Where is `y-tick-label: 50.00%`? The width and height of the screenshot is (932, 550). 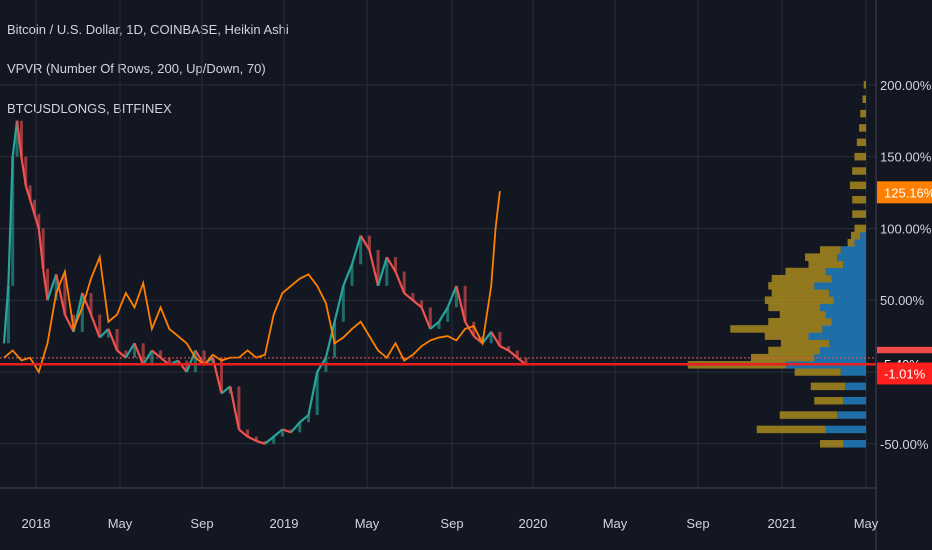
y-tick-label: 50.00% is located at coordinates (902, 300).